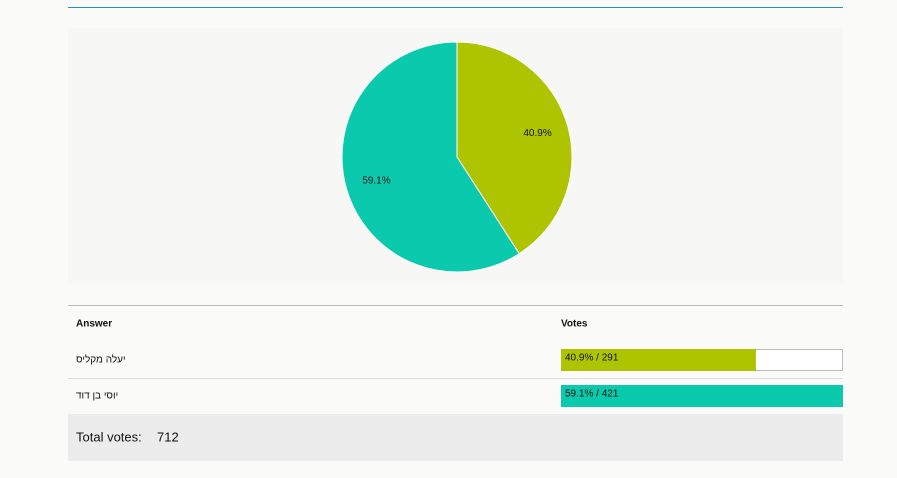 The width and height of the screenshot is (897, 478). Describe the element at coordinates (574, 324) in the screenshot. I see `votes-header: Votes` at that location.